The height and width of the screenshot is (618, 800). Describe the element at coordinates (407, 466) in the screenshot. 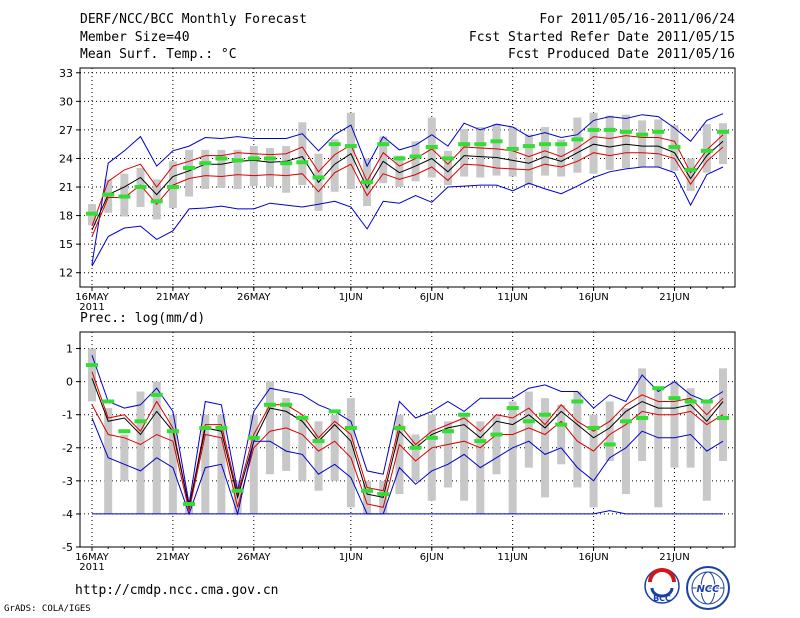

I see `series-min-line` at that location.